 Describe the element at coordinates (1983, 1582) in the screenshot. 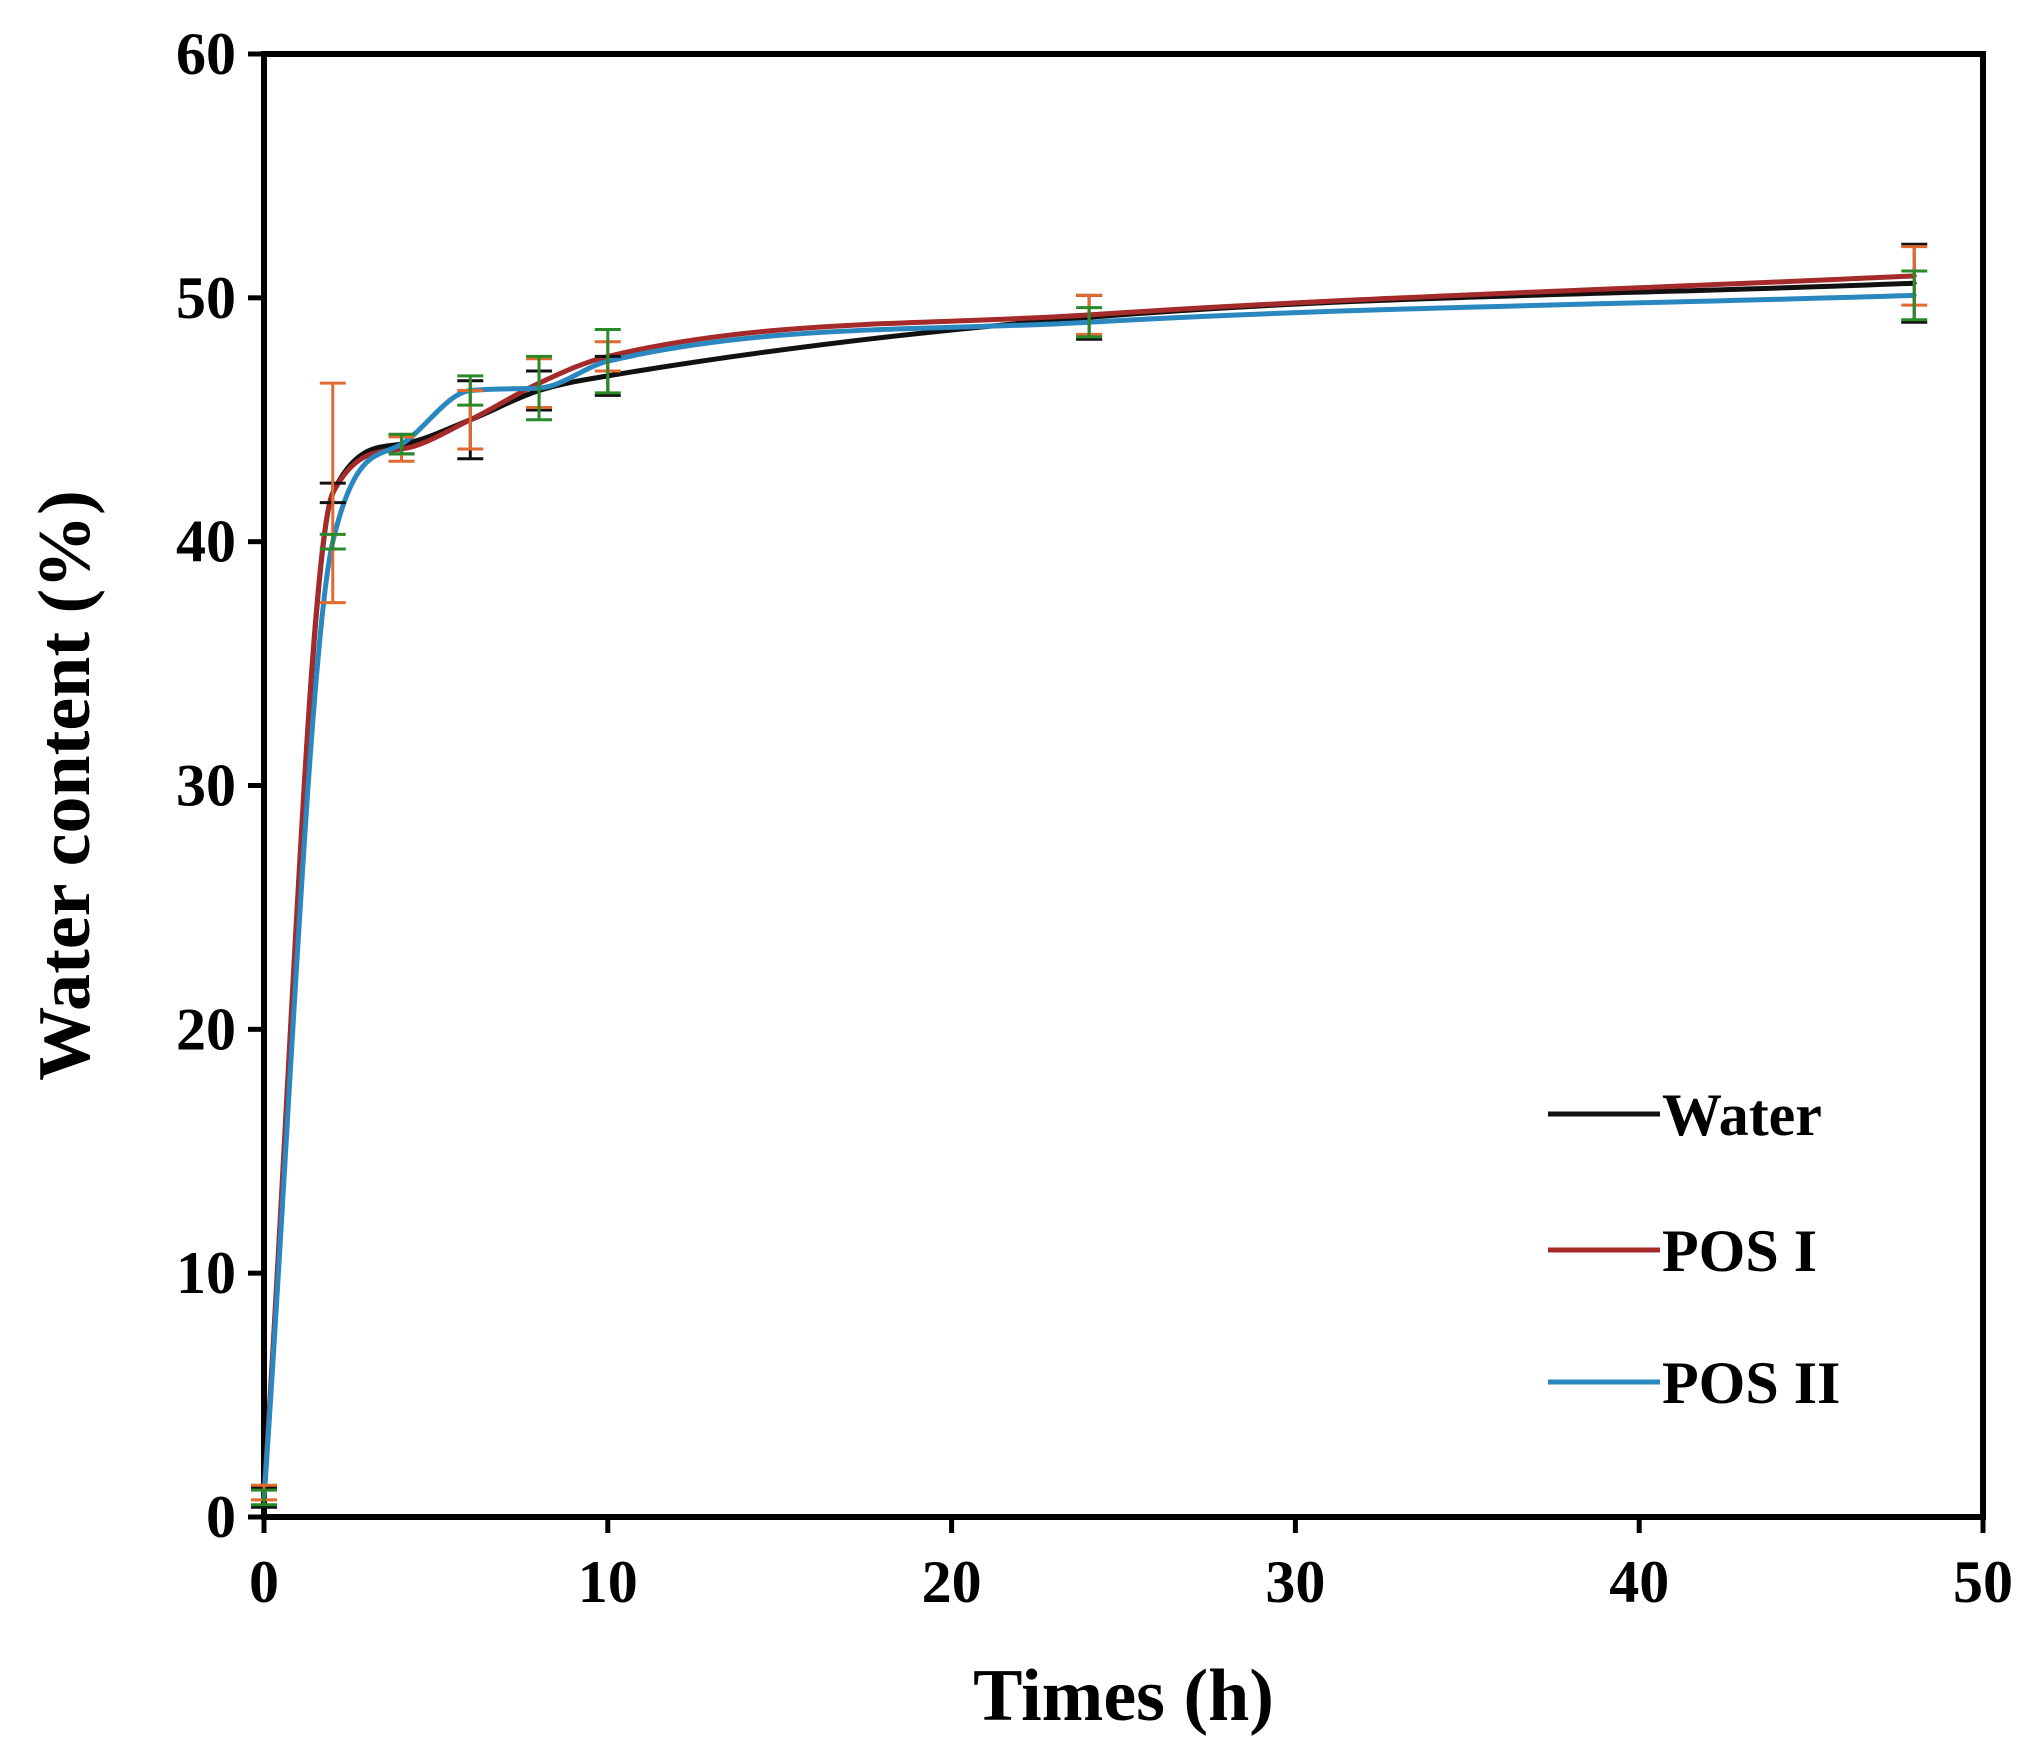

I see `x-tick-label: 50` at that location.